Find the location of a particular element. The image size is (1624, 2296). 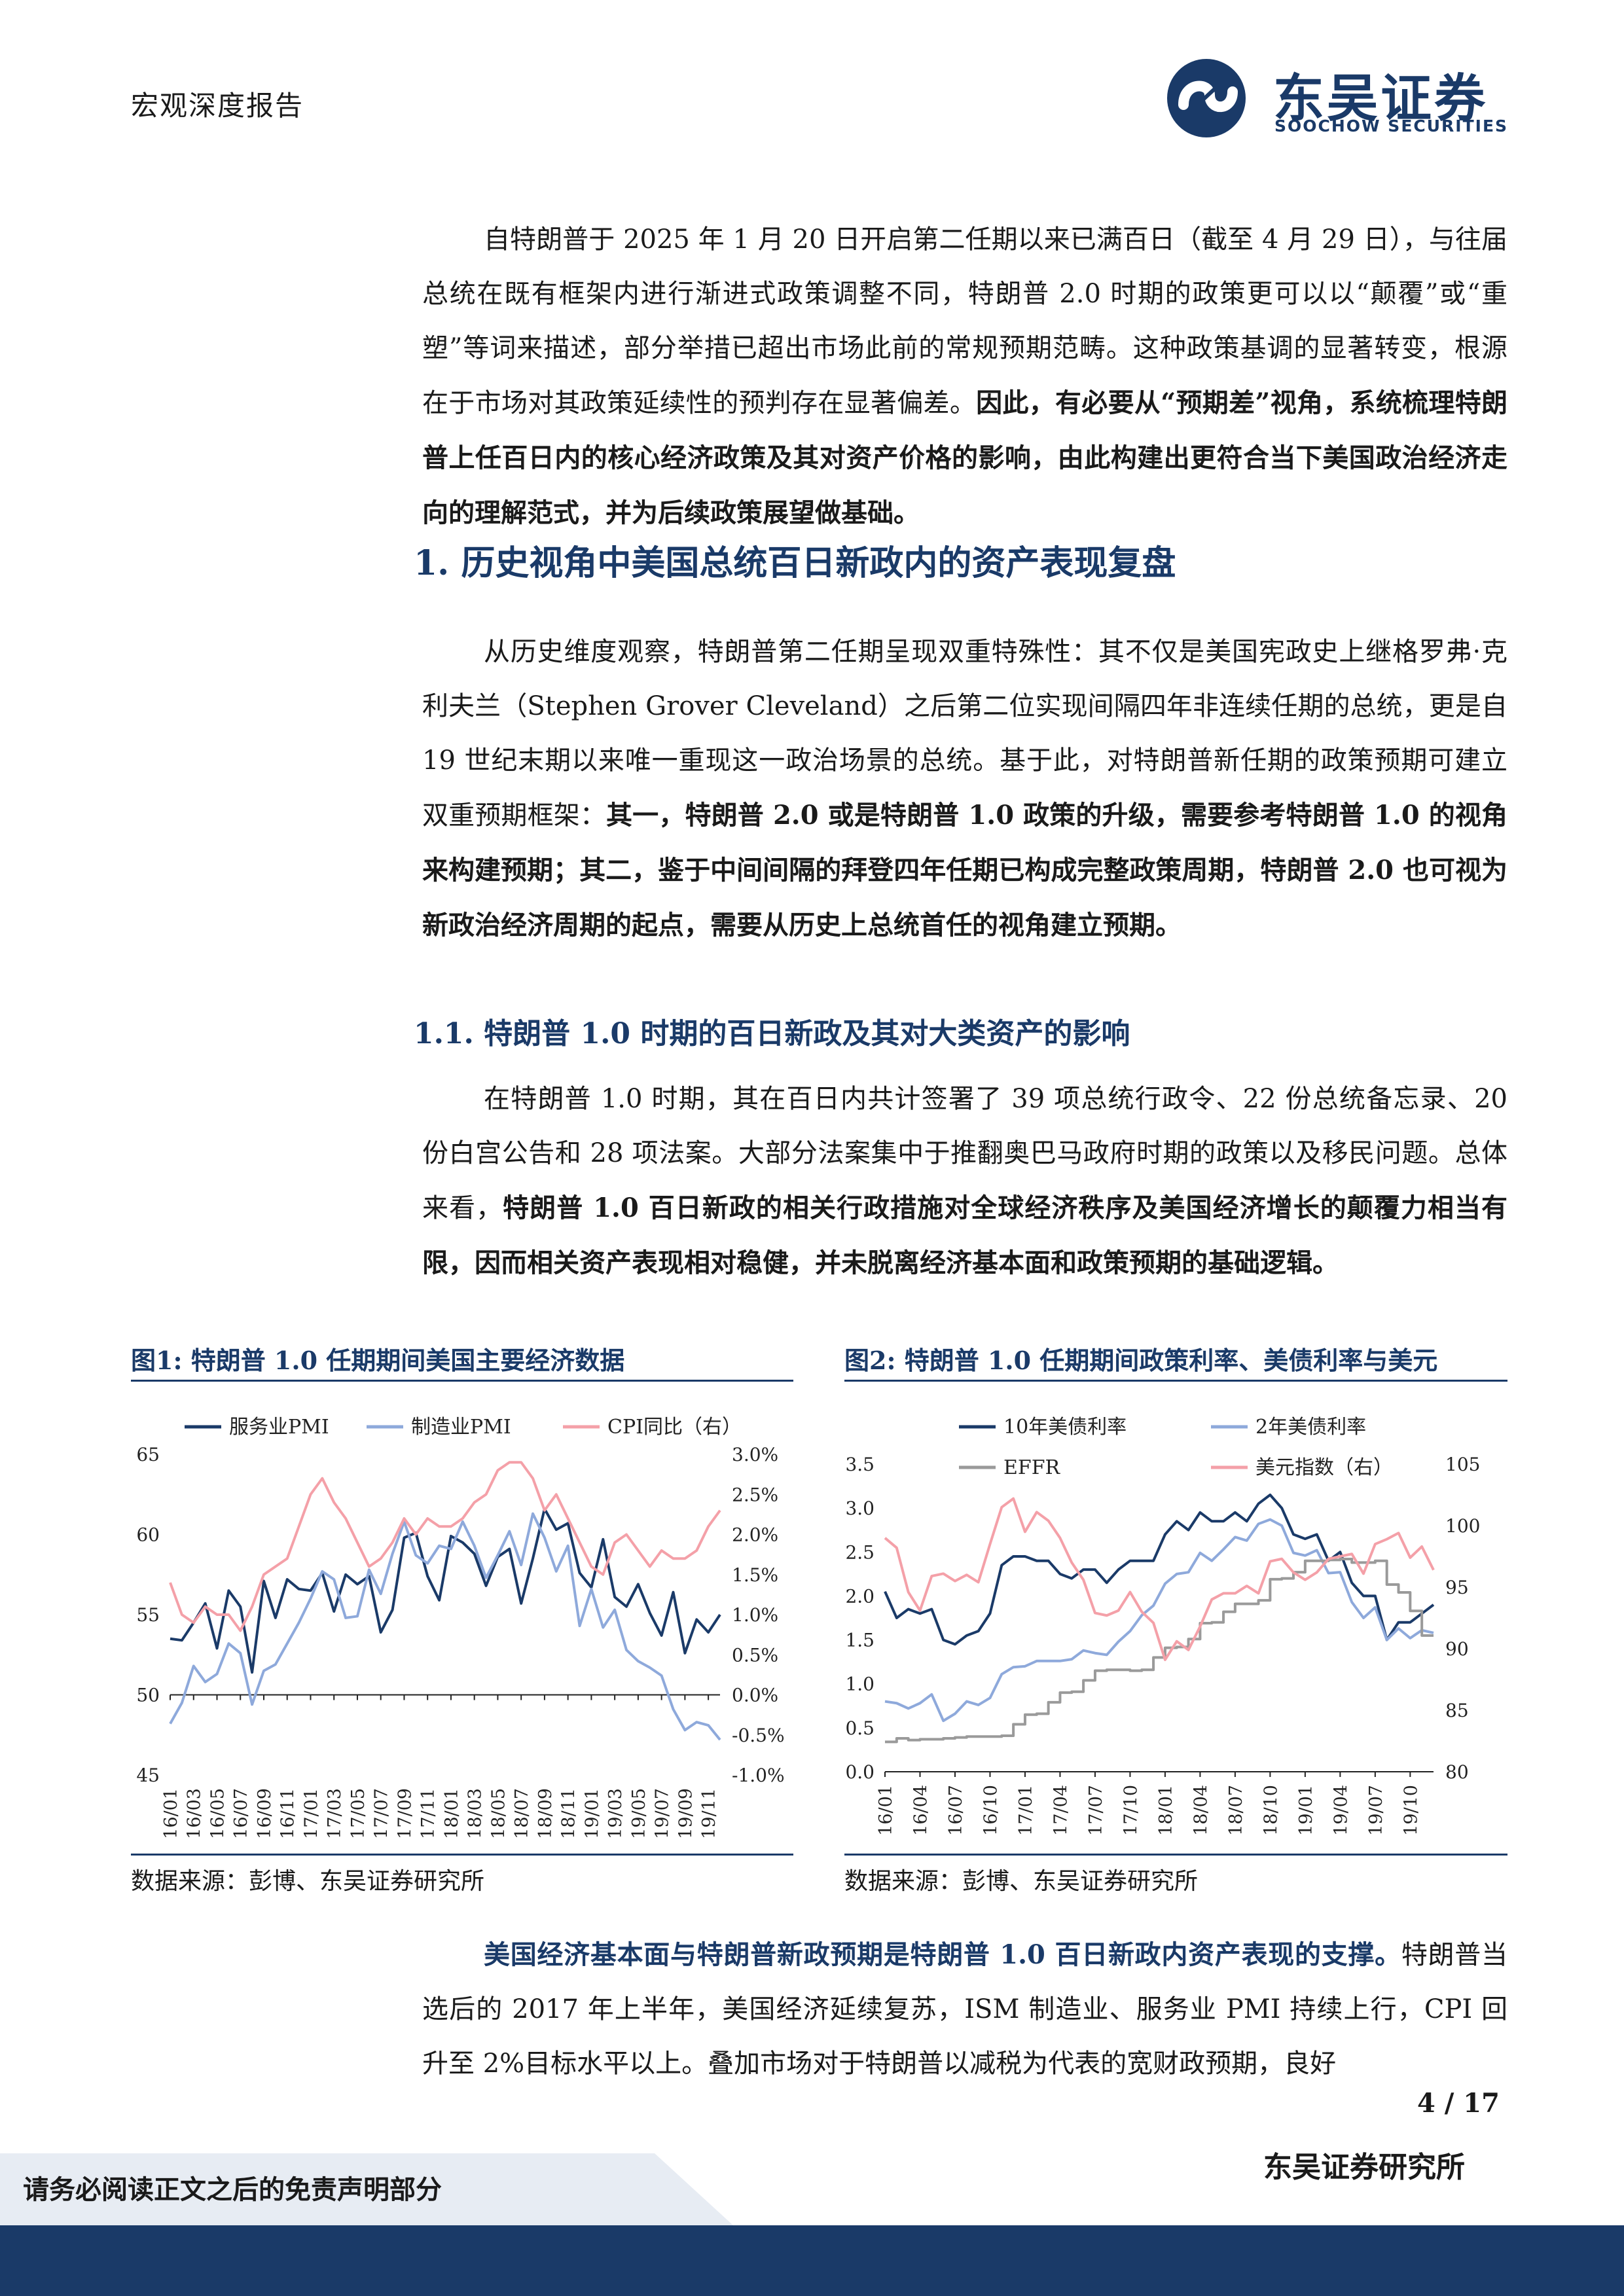

logo-chinese-text: 东吴证券 is located at coordinates (1381, 99).